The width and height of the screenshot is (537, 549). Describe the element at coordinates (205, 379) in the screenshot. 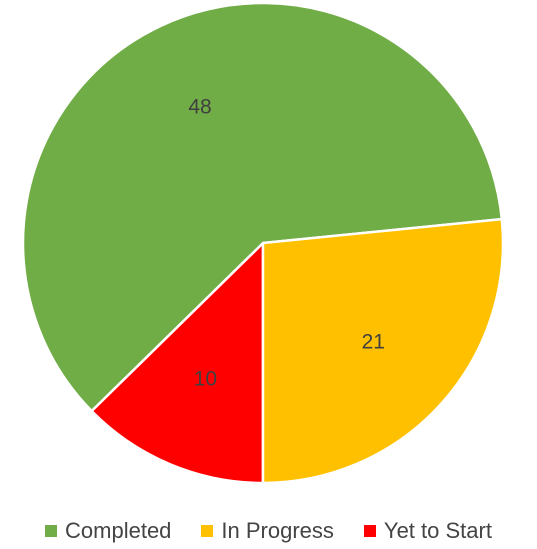

I see `data-label-yet-to-start: 10` at that location.